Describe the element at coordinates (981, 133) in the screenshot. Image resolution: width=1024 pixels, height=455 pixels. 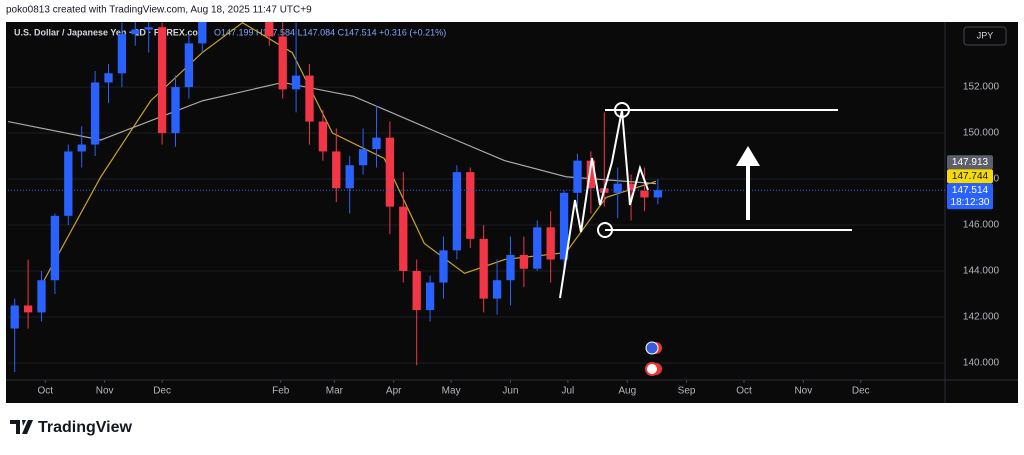
I see `y-tick-label: 150.000` at that location.